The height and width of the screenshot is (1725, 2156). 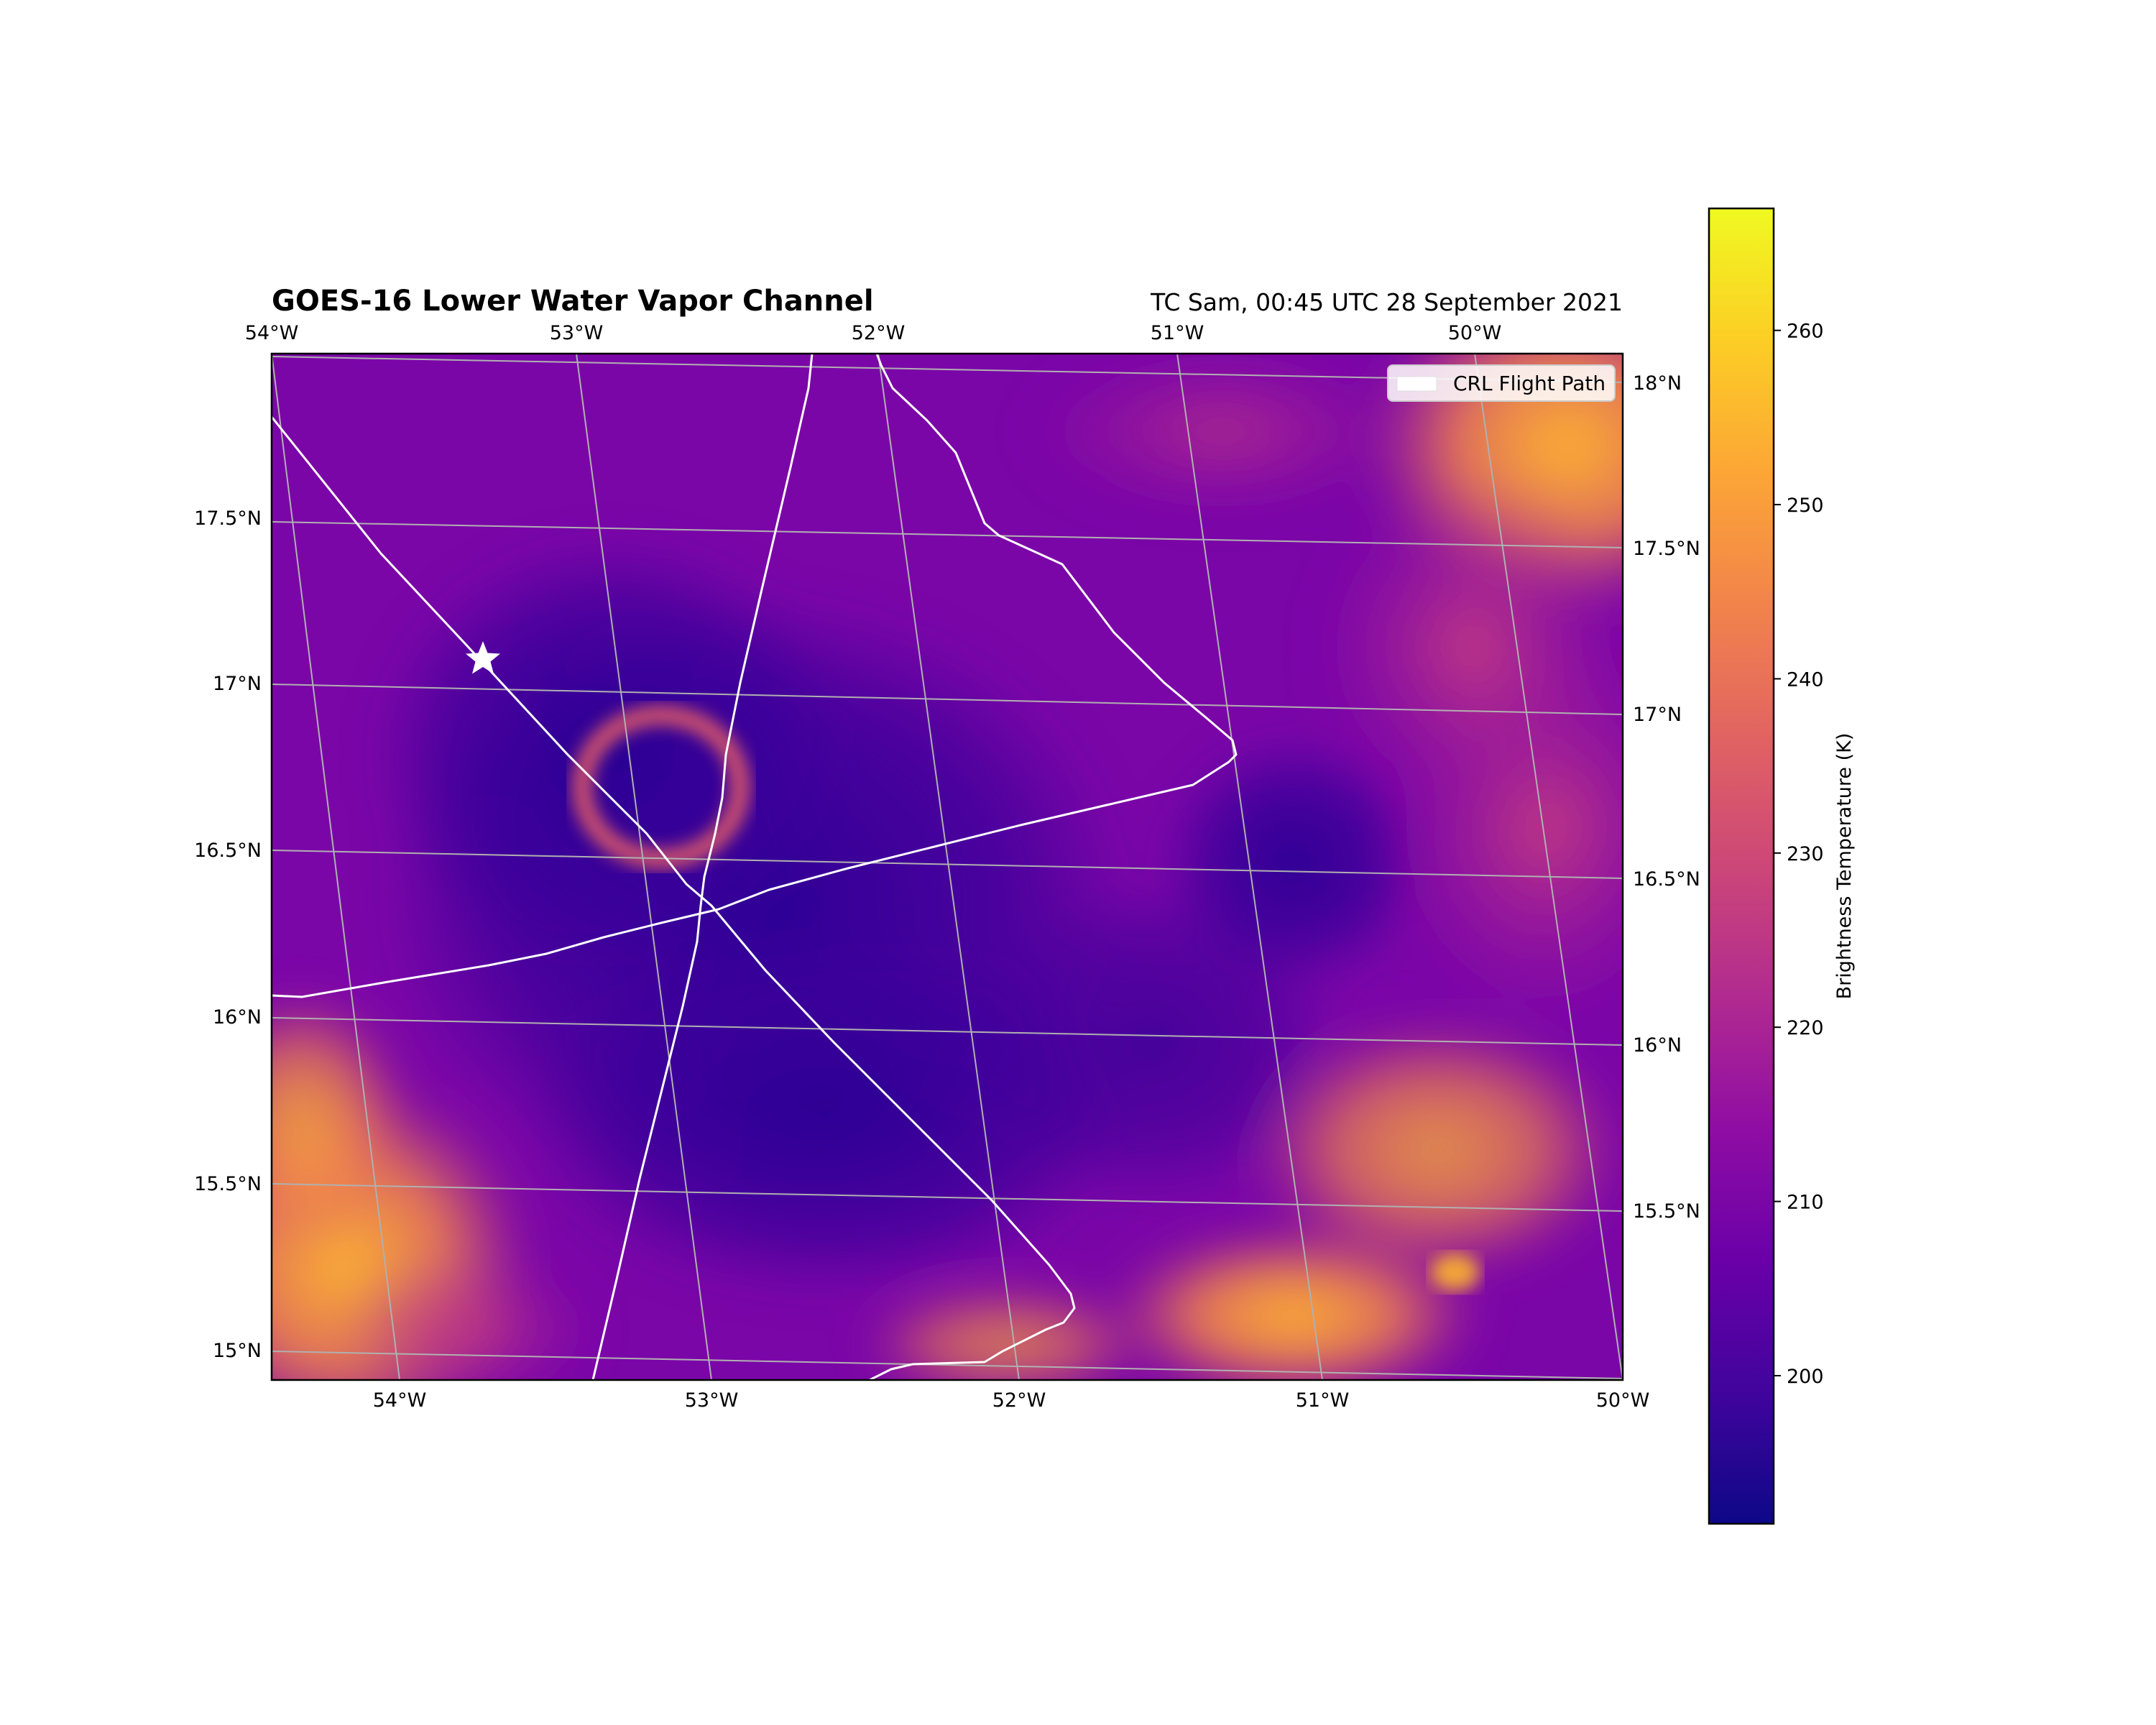 I want to click on star-marker, so click(x=483, y=657).